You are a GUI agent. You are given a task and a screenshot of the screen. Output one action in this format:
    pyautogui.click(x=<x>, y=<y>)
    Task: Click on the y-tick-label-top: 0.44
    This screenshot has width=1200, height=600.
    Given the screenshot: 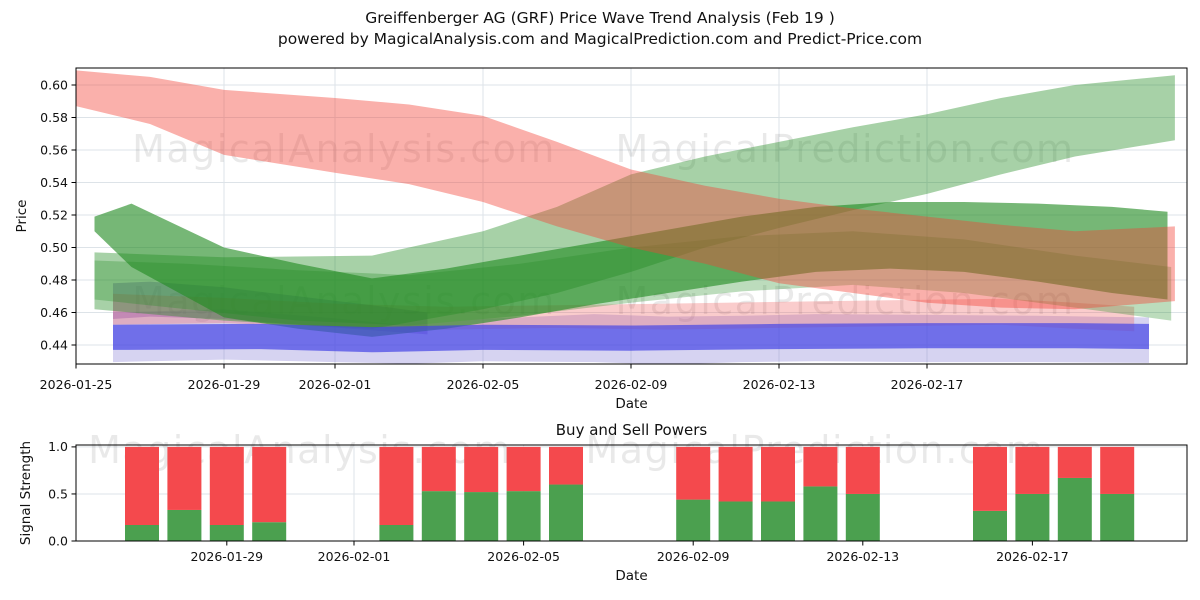 What is the action you would take?
    pyautogui.click(x=54, y=344)
    